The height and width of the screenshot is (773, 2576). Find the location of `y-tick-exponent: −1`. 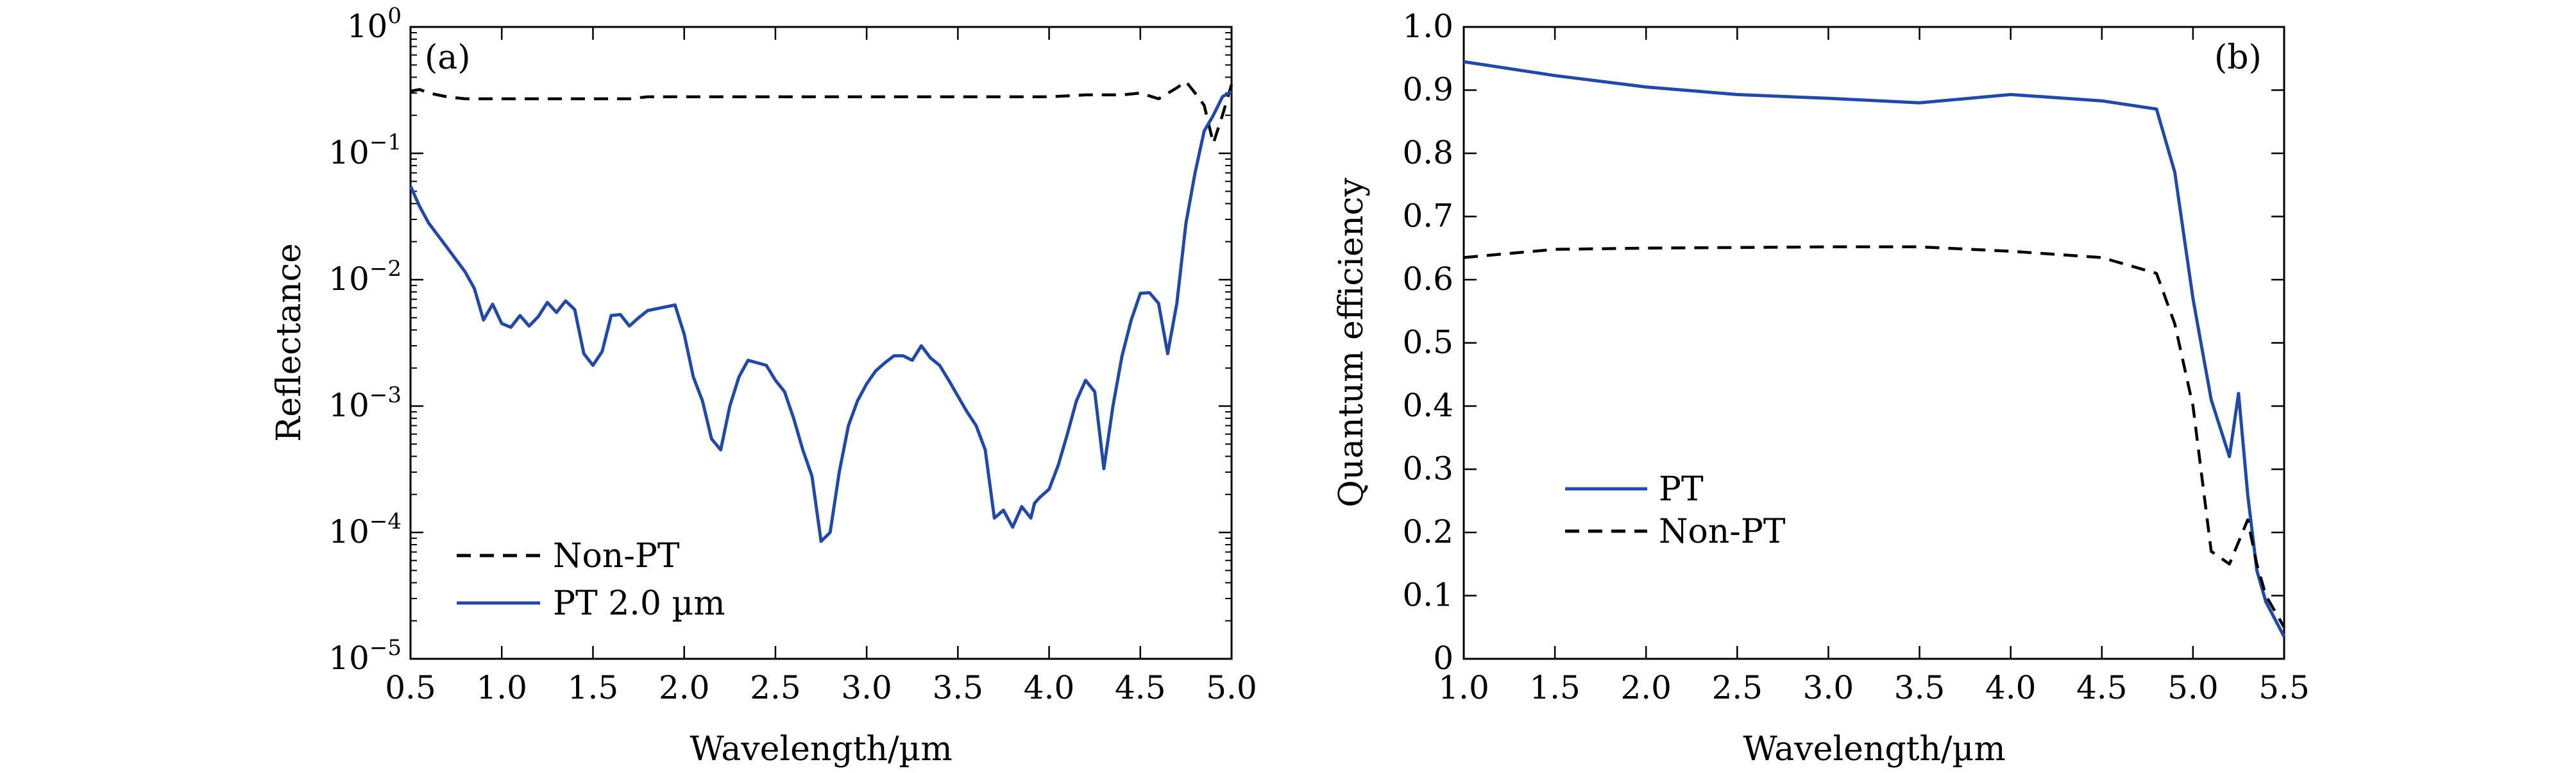

y-tick-exponent: −1 is located at coordinates (385, 142).